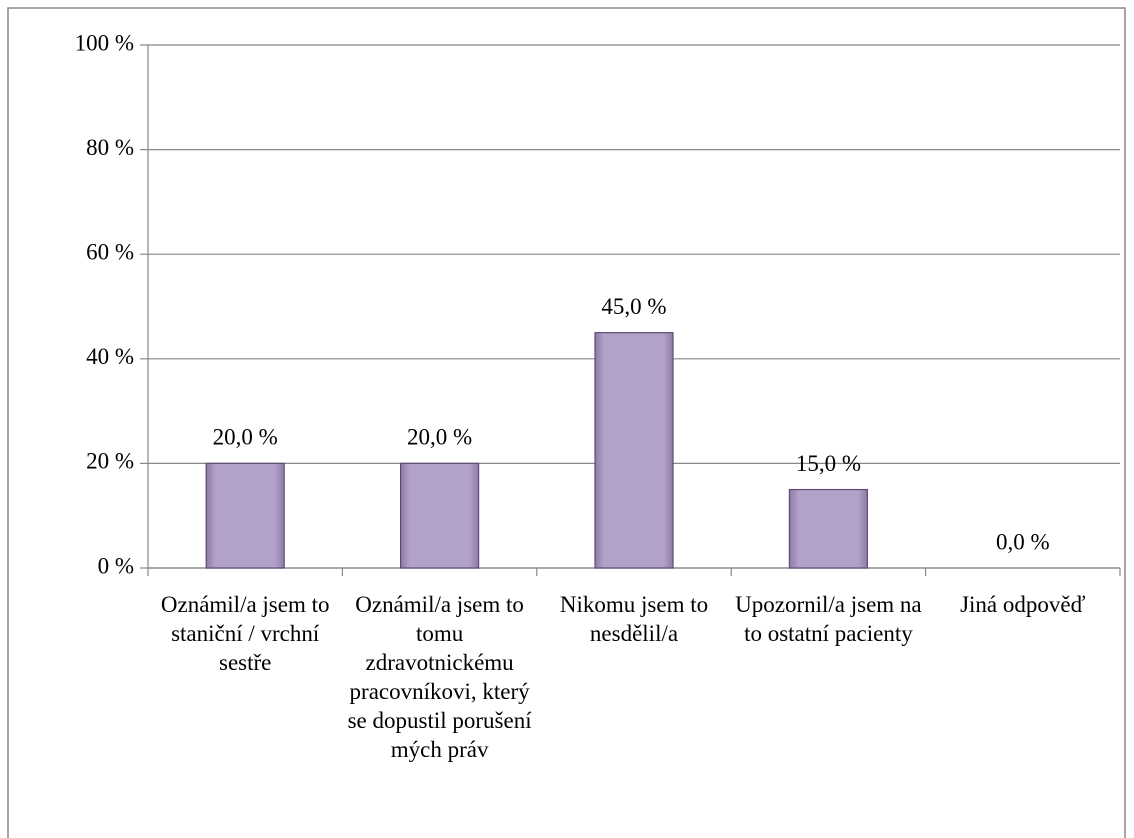 The width and height of the screenshot is (1134, 838). What do you see at coordinates (828, 619) in the screenshot?
I see `x-tick-label: Upozornil/a jsem na to ostatní pacienty` at bounding box center [828, 619].